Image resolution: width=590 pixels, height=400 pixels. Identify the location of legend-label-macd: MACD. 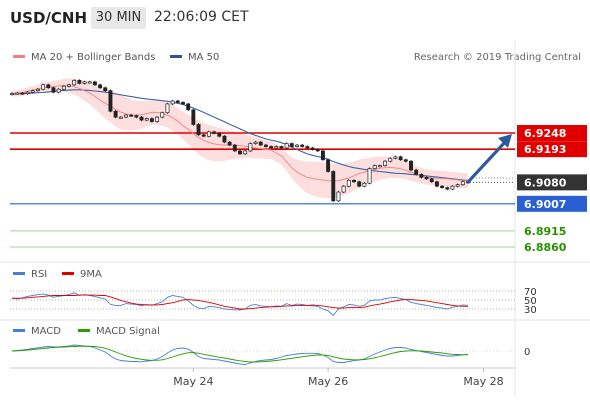
(46, 331).